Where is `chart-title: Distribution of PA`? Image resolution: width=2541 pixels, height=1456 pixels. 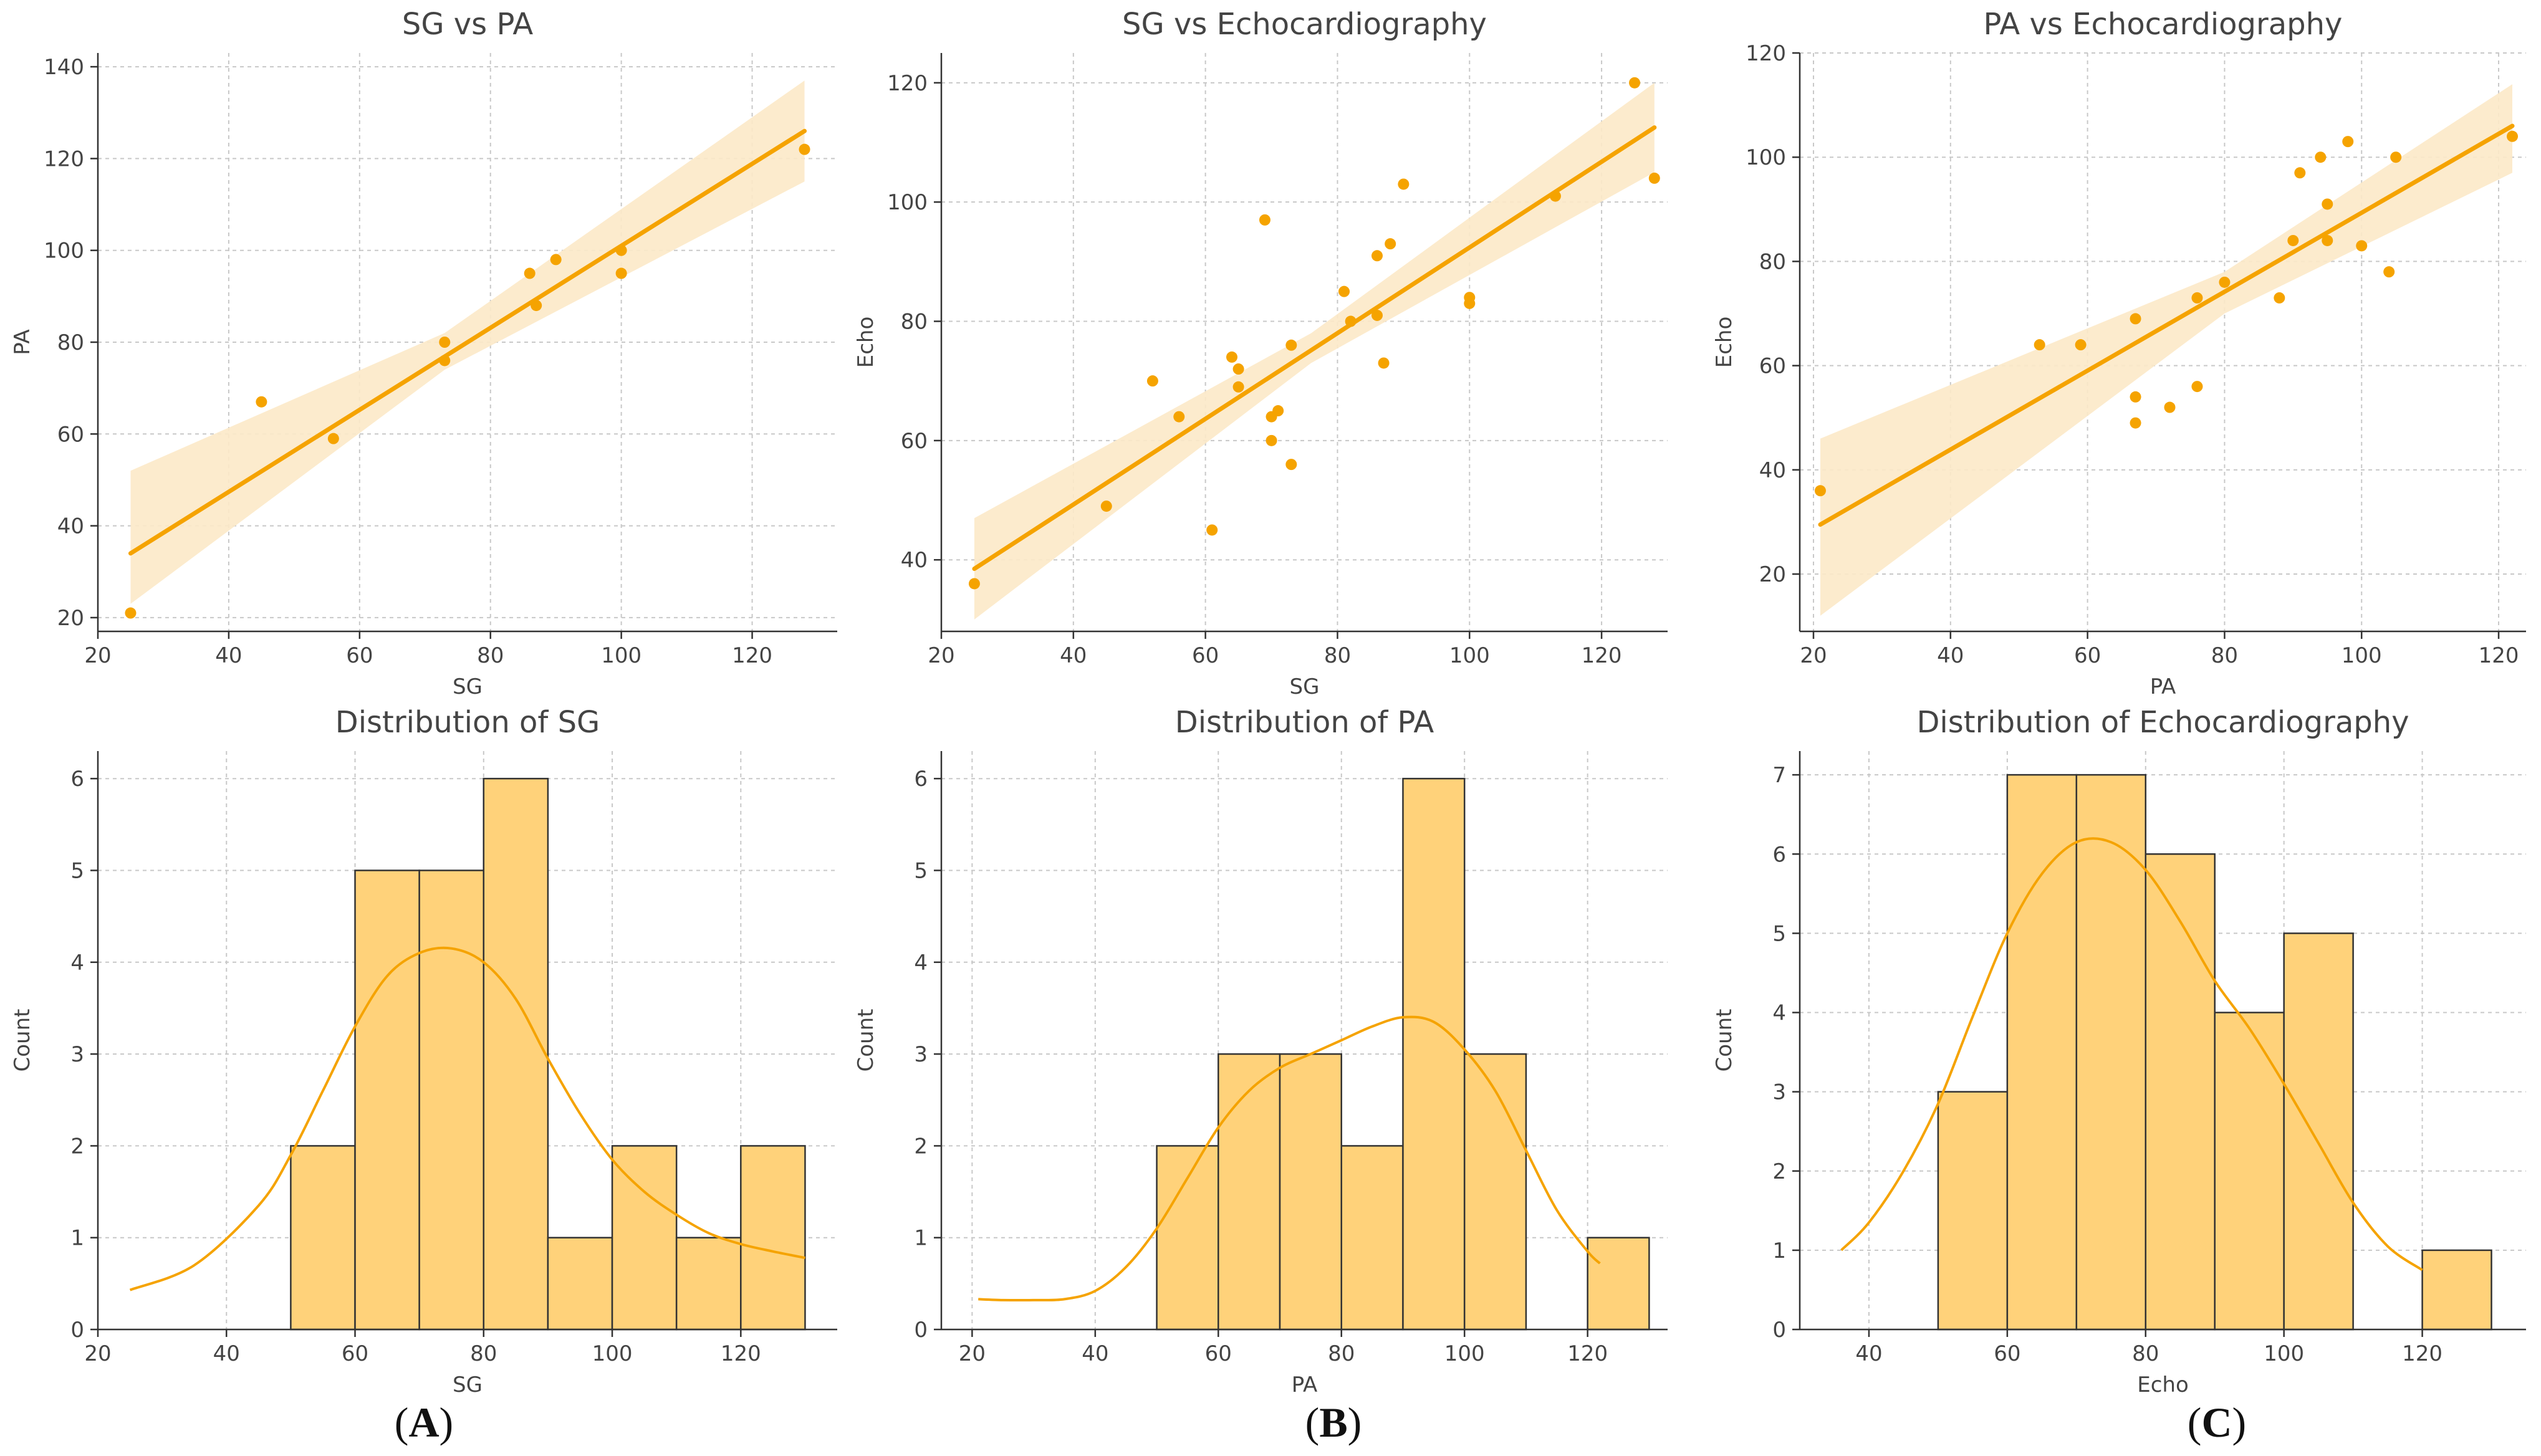
chart-title: Distribution of PA is located at coordinates (1304, 722).